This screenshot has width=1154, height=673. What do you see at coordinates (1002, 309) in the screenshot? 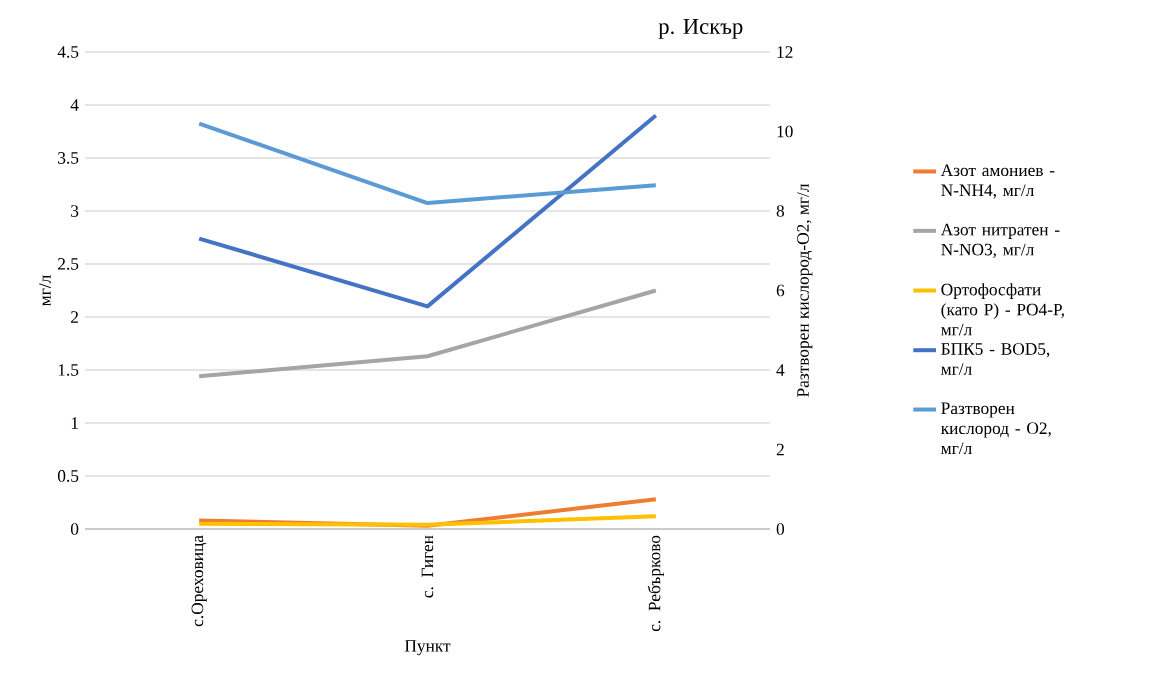
I see `legend-label: Ортофосфати (като P) - PO4-P, мг/л` at bounding box center [1002, 309].